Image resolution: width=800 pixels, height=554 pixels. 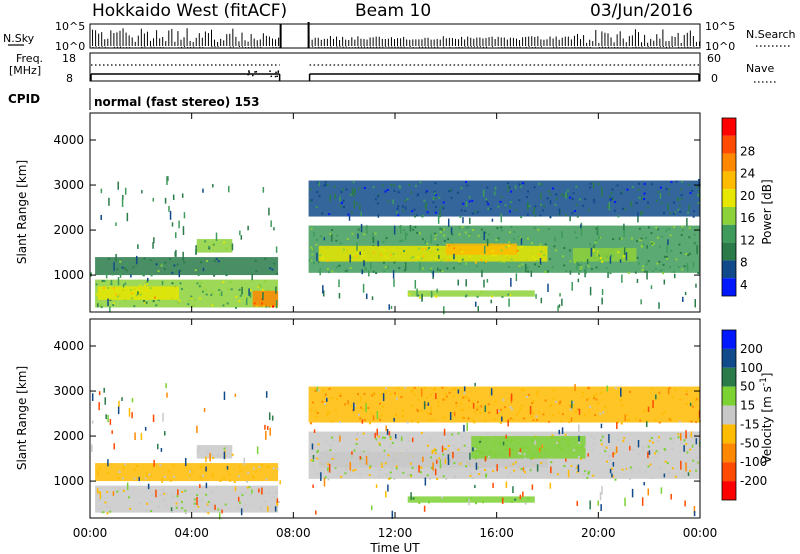 I want to click on y-tick-label: 1000, so click(x=68, y=481).